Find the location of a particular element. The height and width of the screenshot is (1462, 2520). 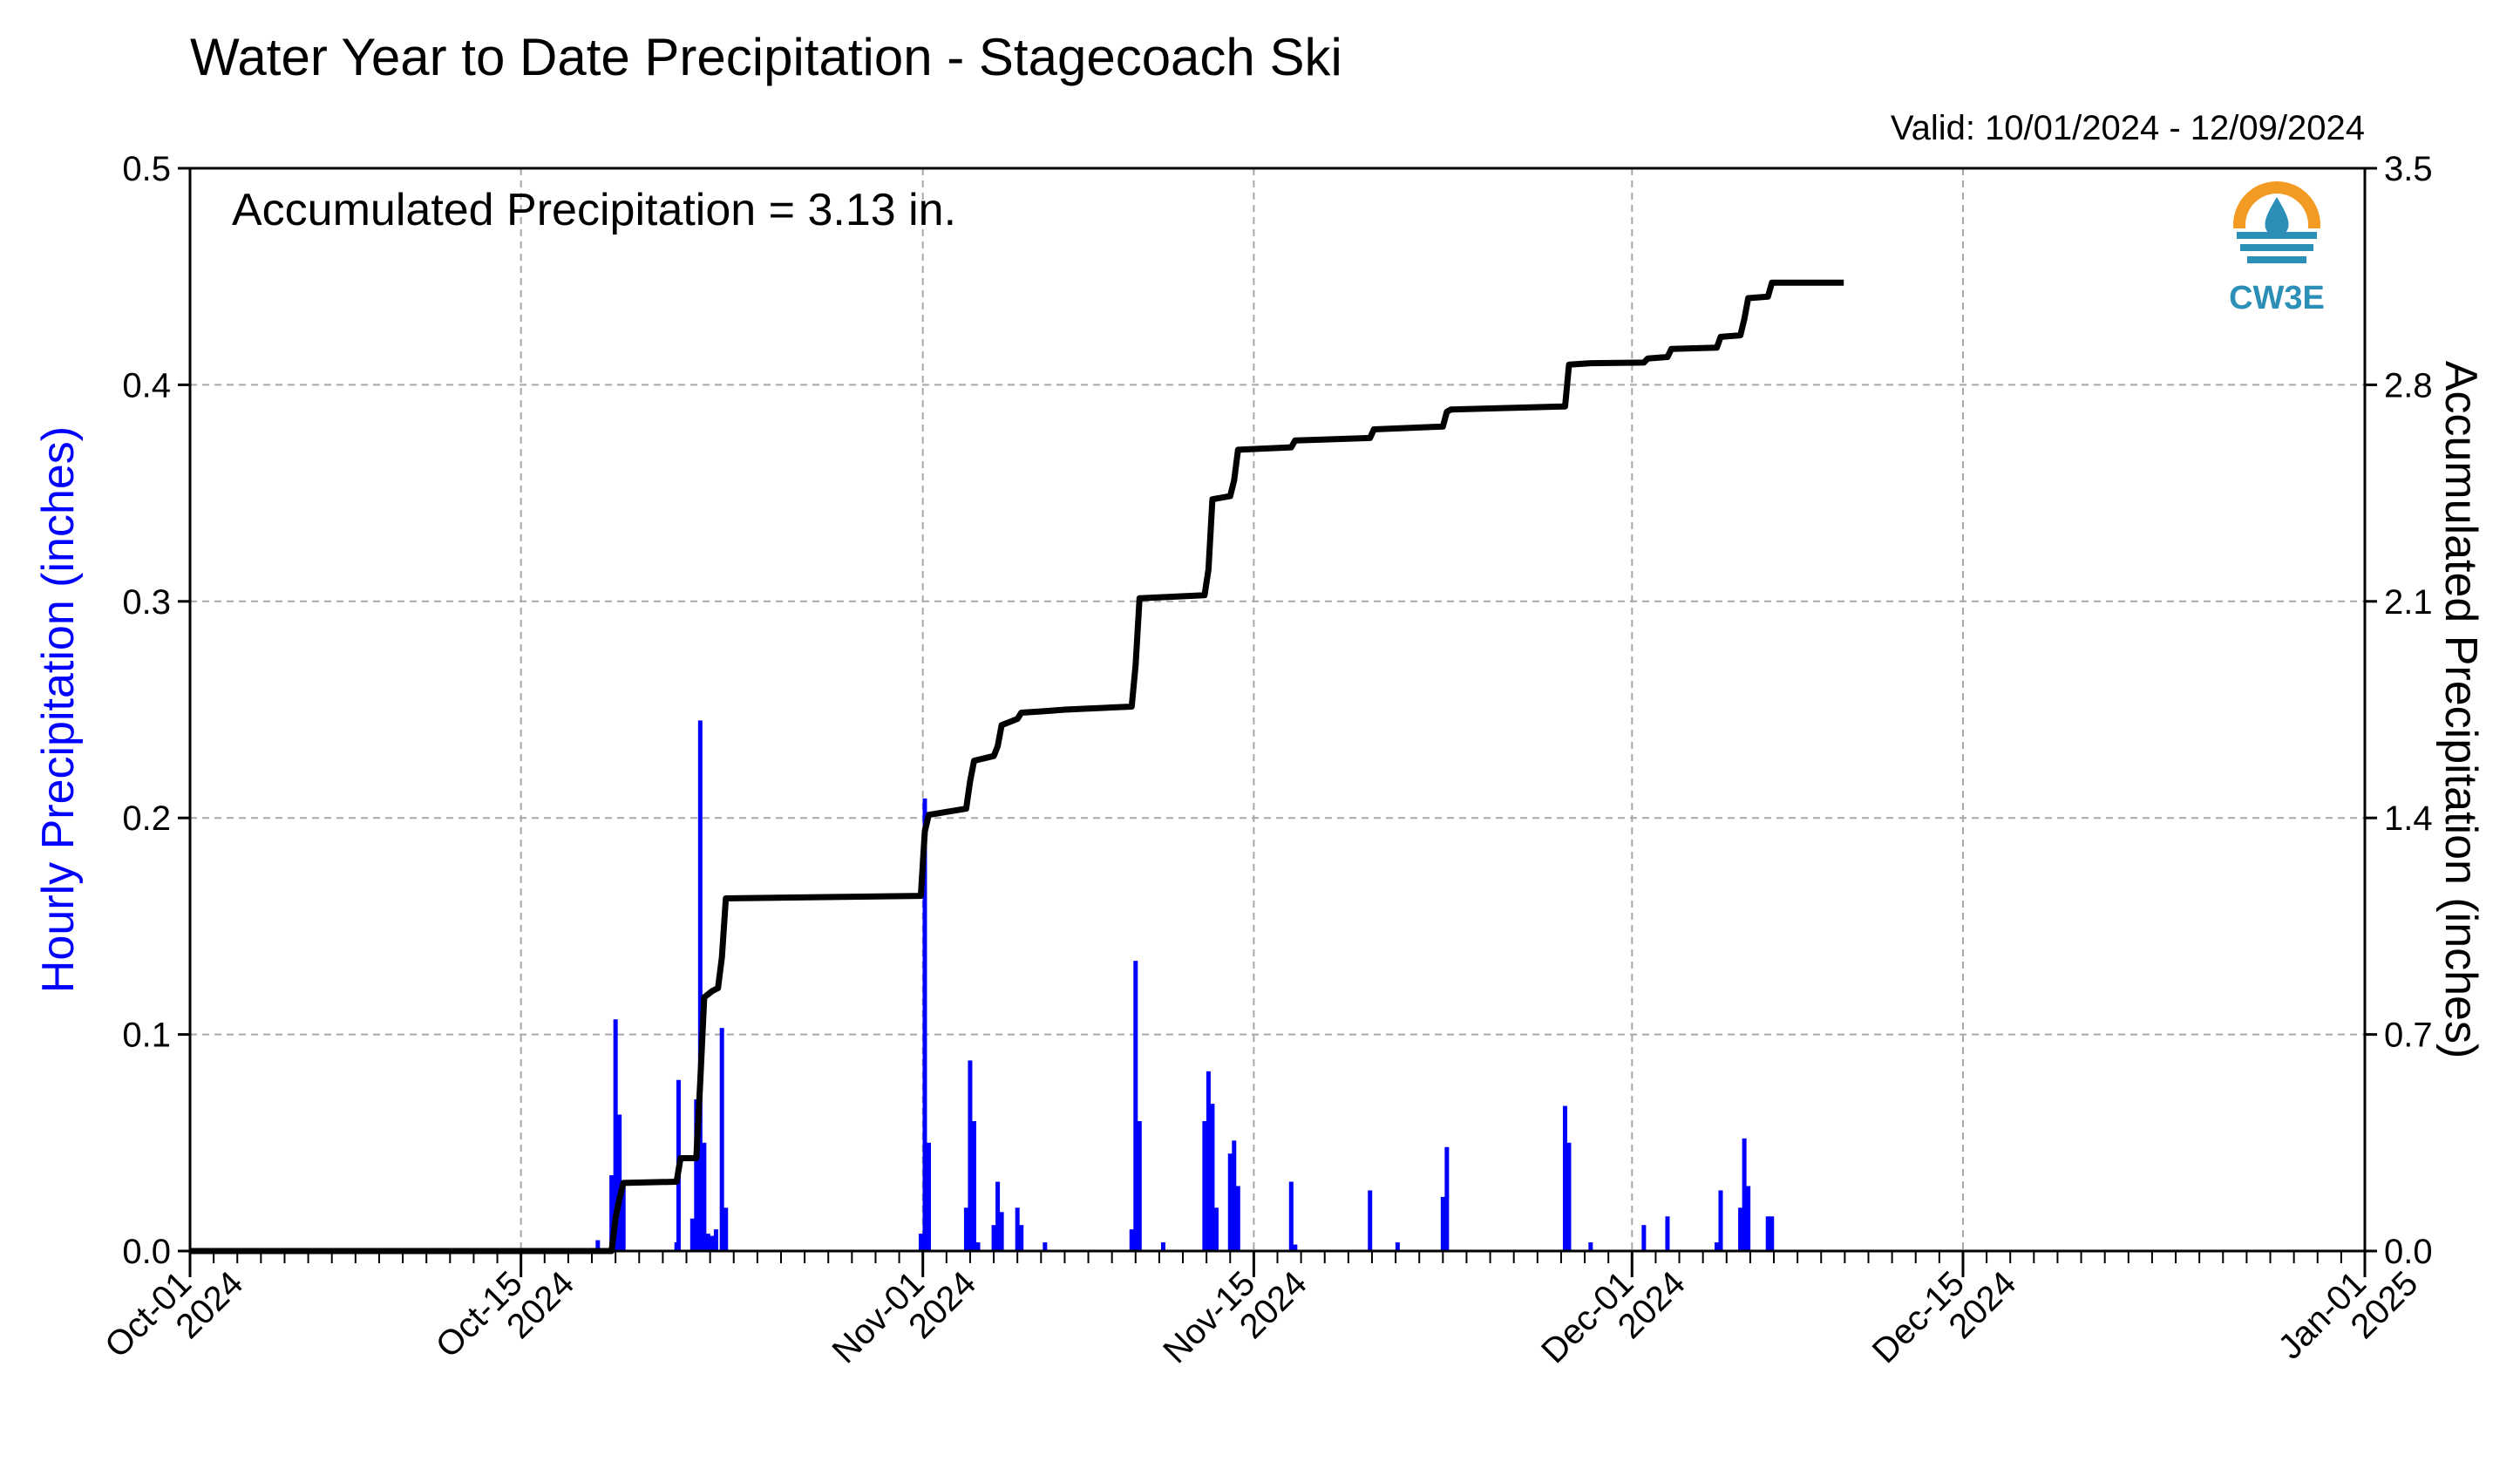

y2-tick-label: 0.7 is located at coordinates (2408, 1036).